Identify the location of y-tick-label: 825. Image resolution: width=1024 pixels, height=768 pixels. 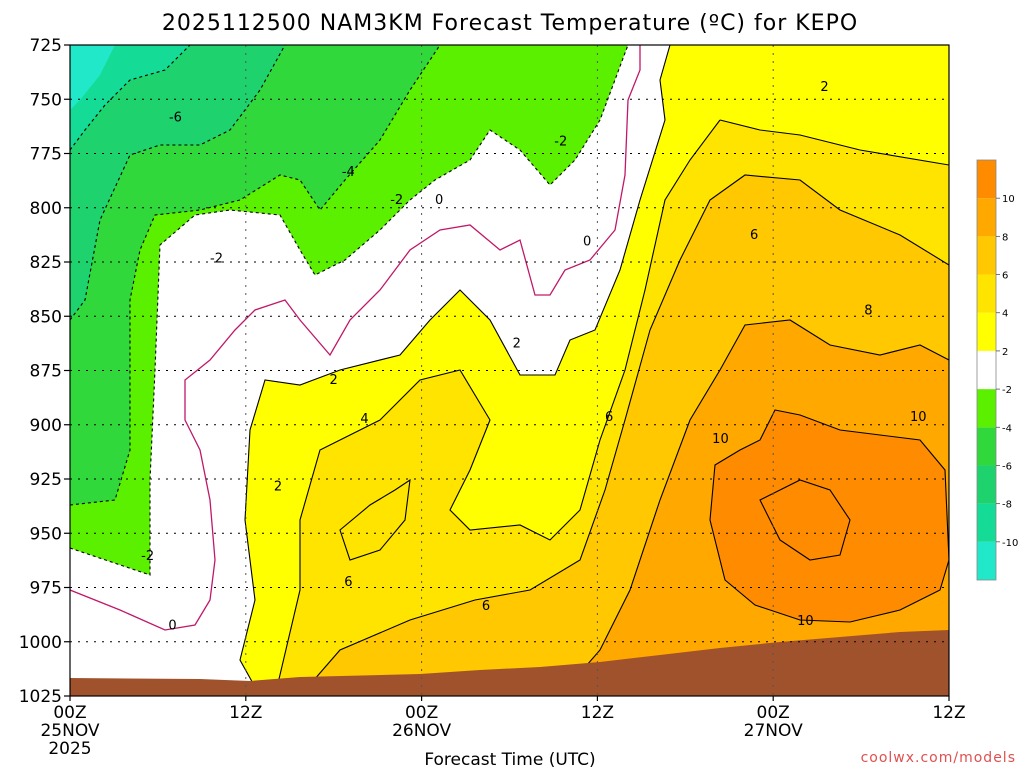
(46, 263).